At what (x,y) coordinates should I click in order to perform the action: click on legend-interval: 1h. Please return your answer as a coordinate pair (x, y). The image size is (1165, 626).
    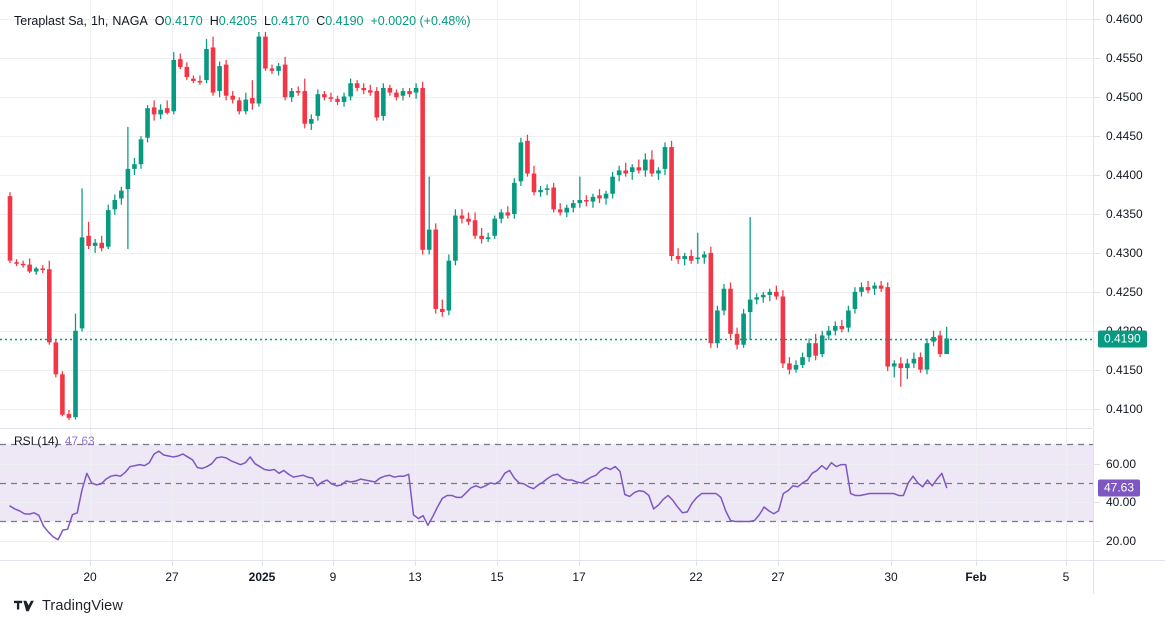
    Looking at the image, I should click on (97, 21).